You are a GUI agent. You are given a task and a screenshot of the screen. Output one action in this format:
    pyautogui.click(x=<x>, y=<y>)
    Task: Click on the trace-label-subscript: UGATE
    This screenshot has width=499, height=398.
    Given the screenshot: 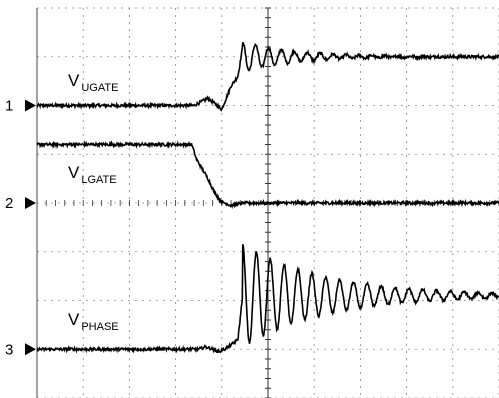 What is the action you would take?
    pyautogui.click(x=99, y=88)
    